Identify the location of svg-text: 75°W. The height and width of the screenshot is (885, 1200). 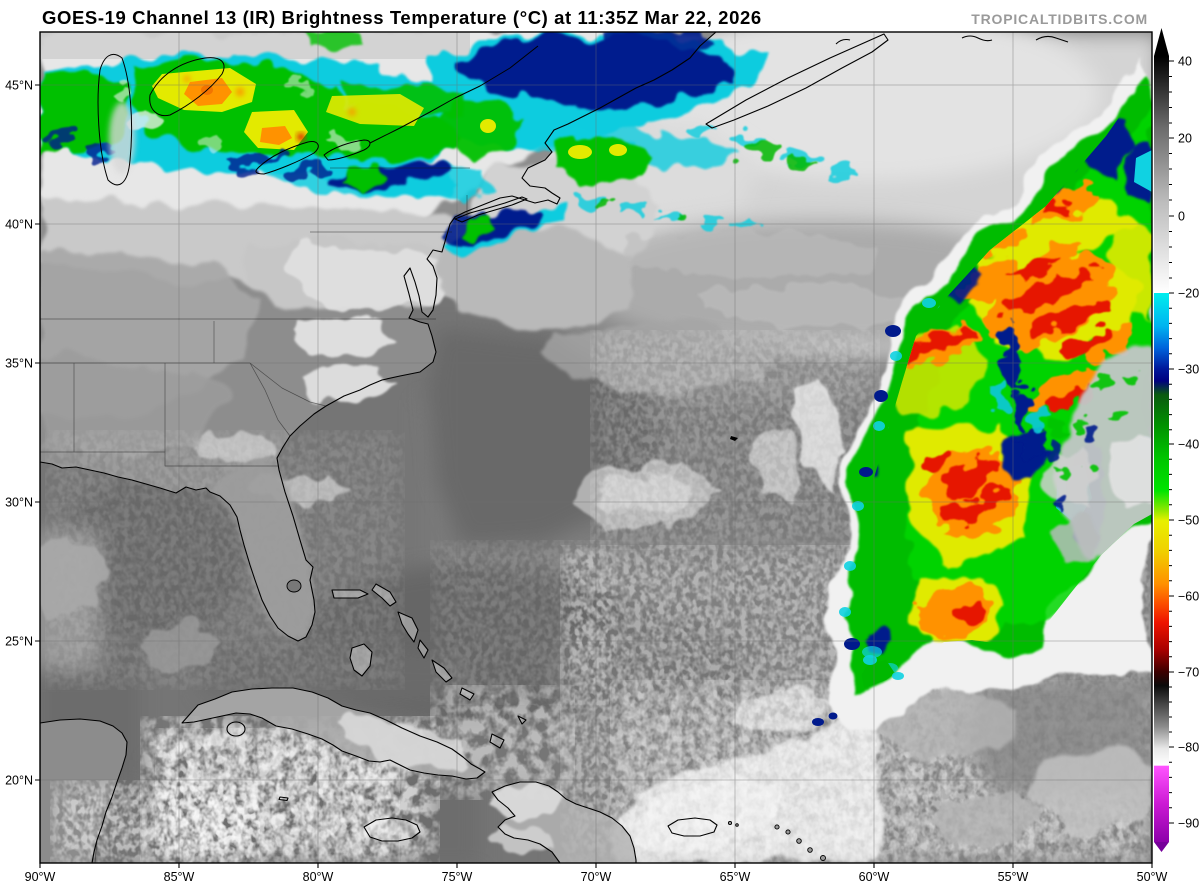
(457, 877).